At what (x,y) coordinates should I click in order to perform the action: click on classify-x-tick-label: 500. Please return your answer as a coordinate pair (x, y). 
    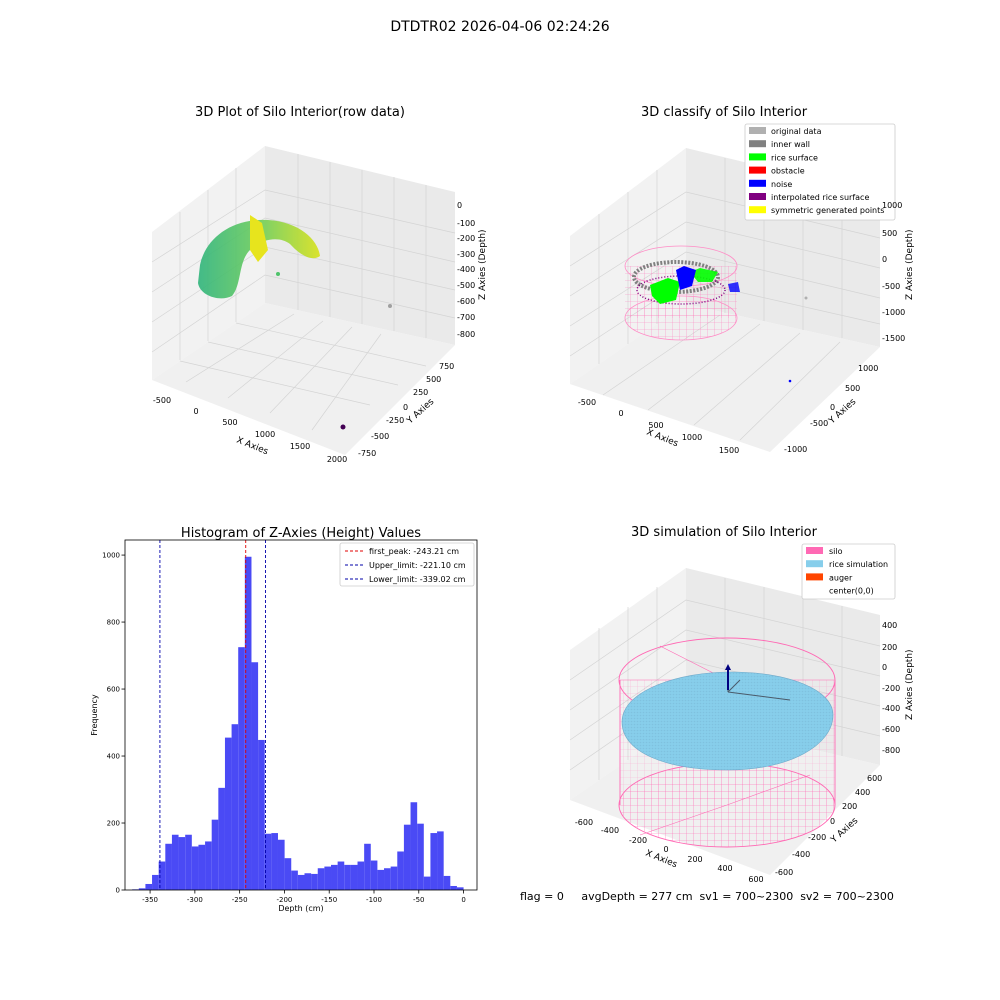
    Looking at the image, I should click on (655, 425).